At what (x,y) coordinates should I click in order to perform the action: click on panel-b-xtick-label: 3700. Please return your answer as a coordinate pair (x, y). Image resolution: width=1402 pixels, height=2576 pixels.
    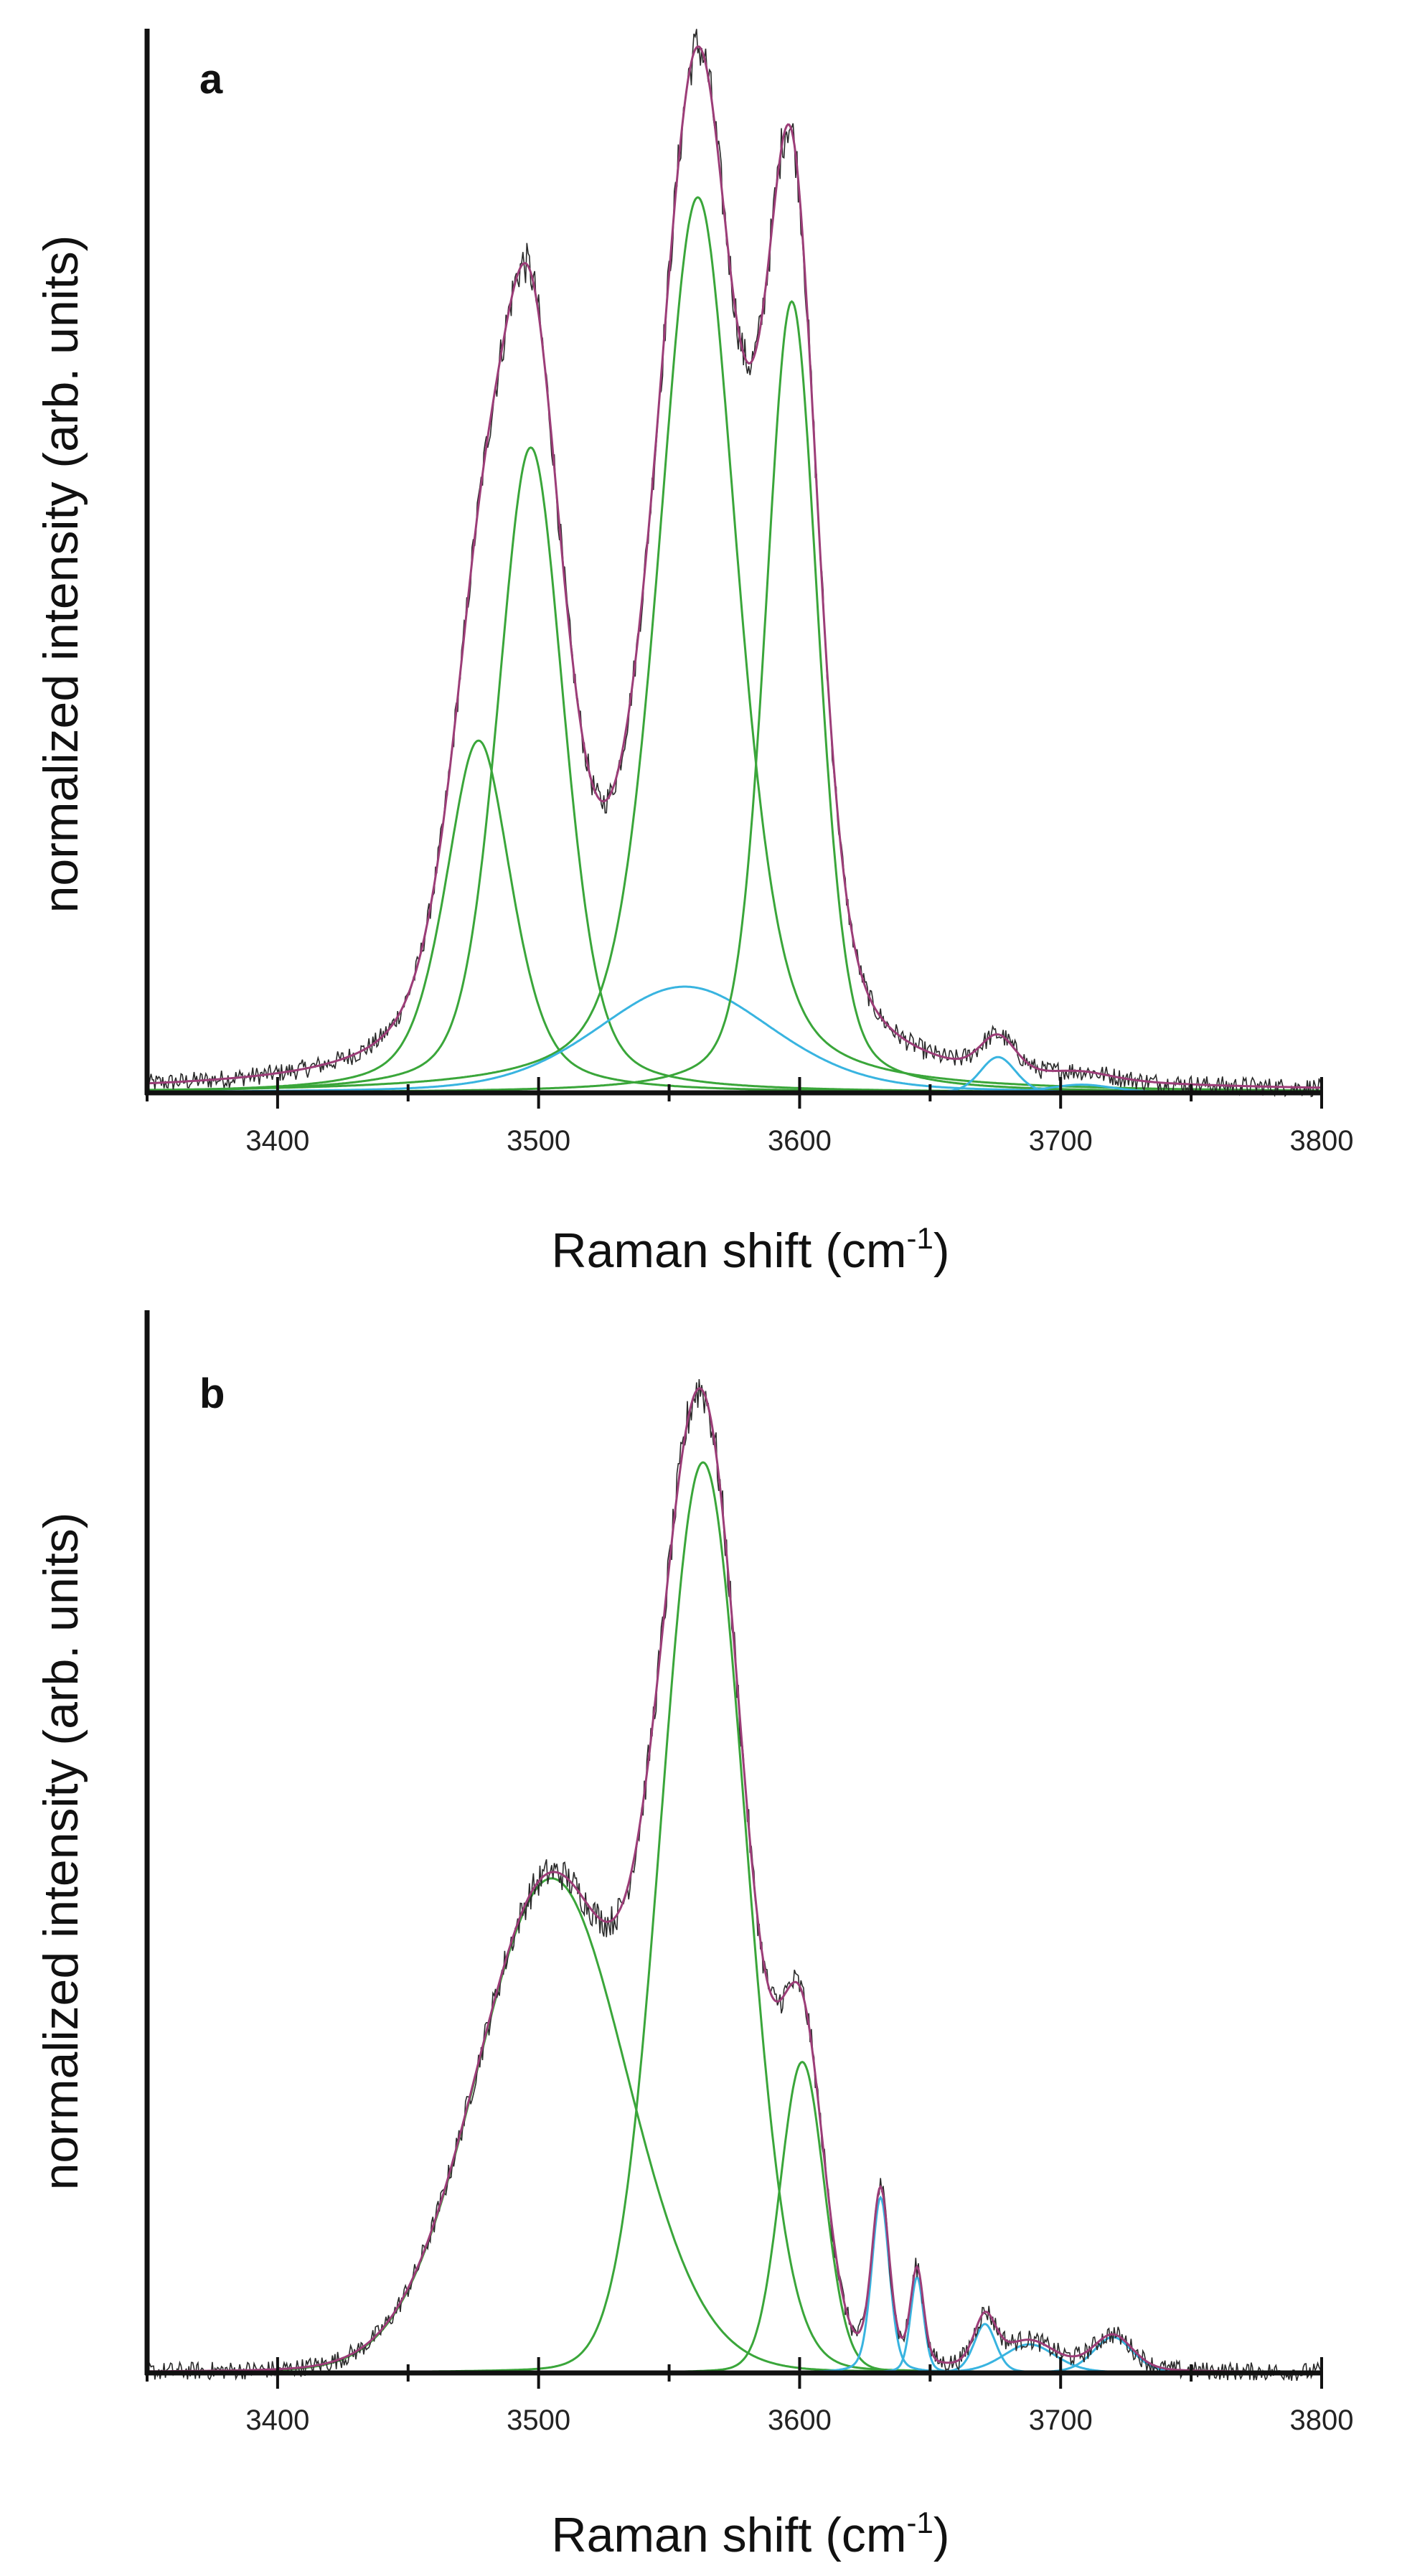
    Looking at the image, I should click on (1061, 2420).